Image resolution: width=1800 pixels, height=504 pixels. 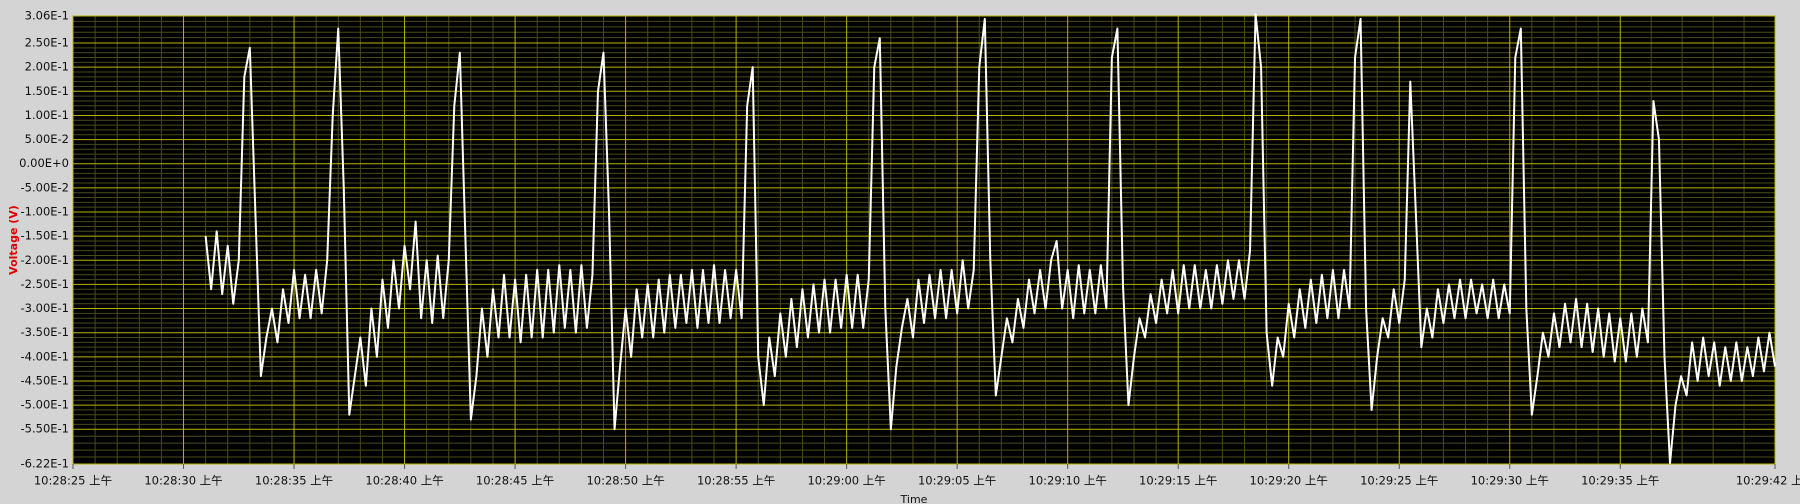 What do you see at coordinates (846, 481) in the screenshot?
I see `x-tick-label: 10:29:00 上午` at bounding box center [846, 481].